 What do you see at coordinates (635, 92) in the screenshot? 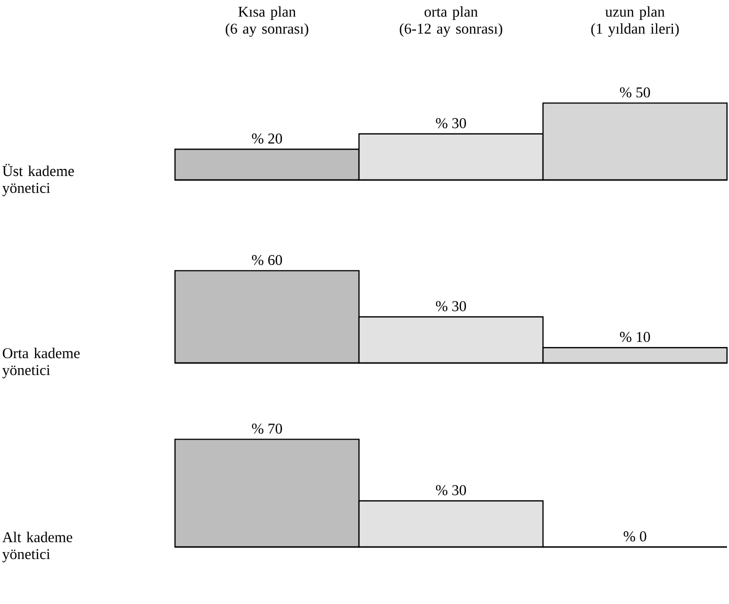
I see `data-label: % 50` at bounding box center [635, 92].